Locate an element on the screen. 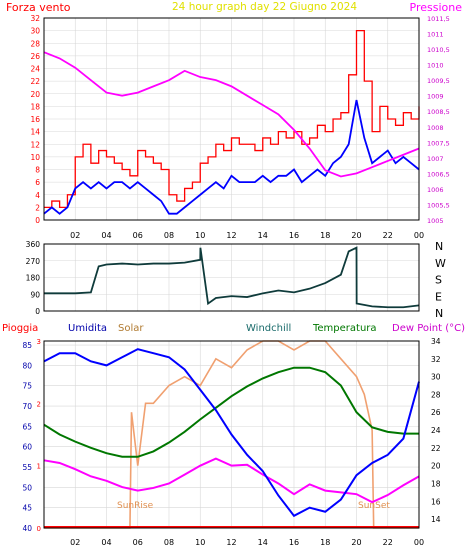 Image resolution: width=466 pixels, height=555 pixels. dew-point-series is located at coordinates (231, 480).